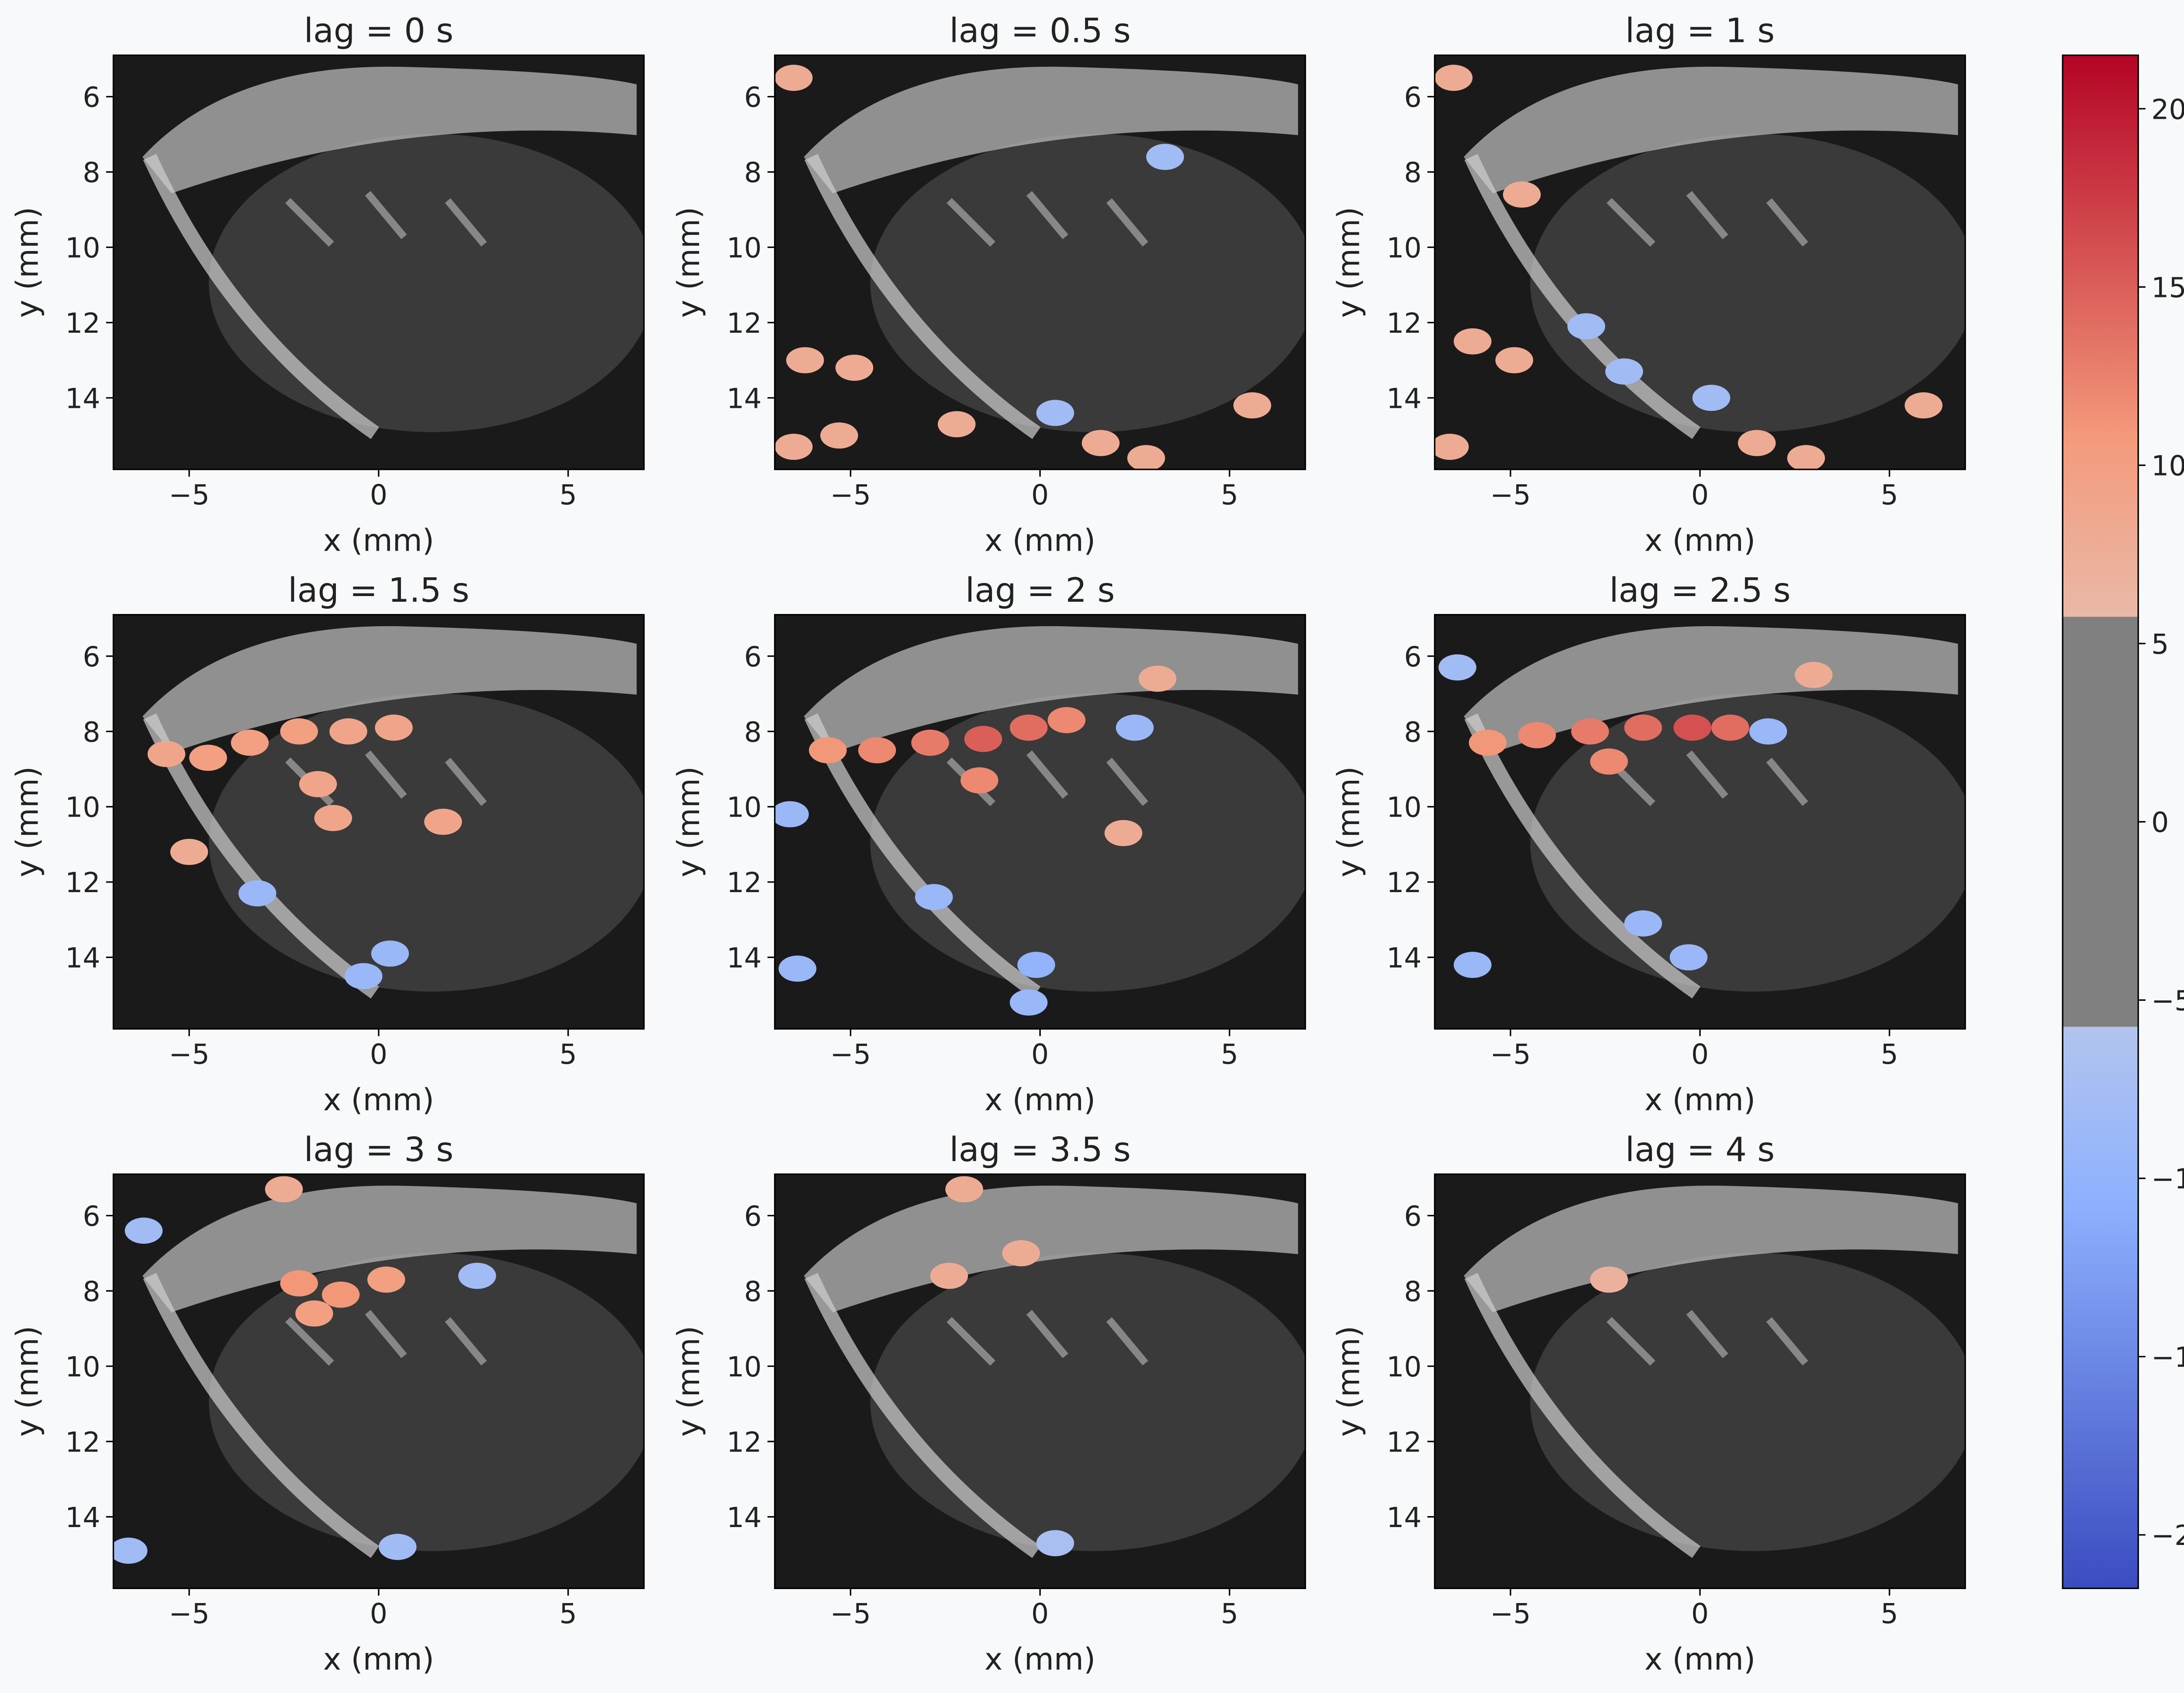  What do you see at coordinates (1700, 31) in the screenshot?
I see `panel-title: lag = 1 s` at bounding box center [1700, 31].